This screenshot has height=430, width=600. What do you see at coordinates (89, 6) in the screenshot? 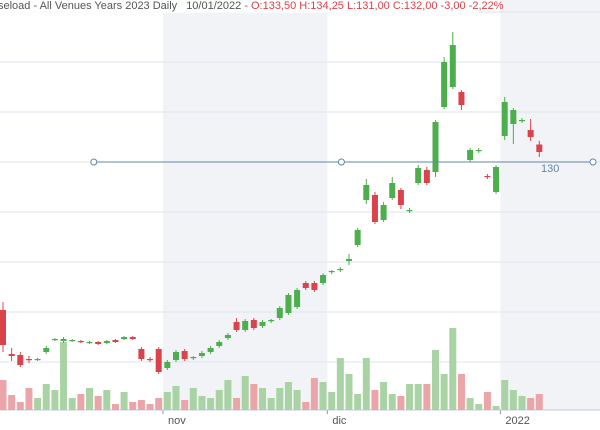
I see `chart-title: seload - All Venues Years 2023 Daily` at bounding box center [89, 6].